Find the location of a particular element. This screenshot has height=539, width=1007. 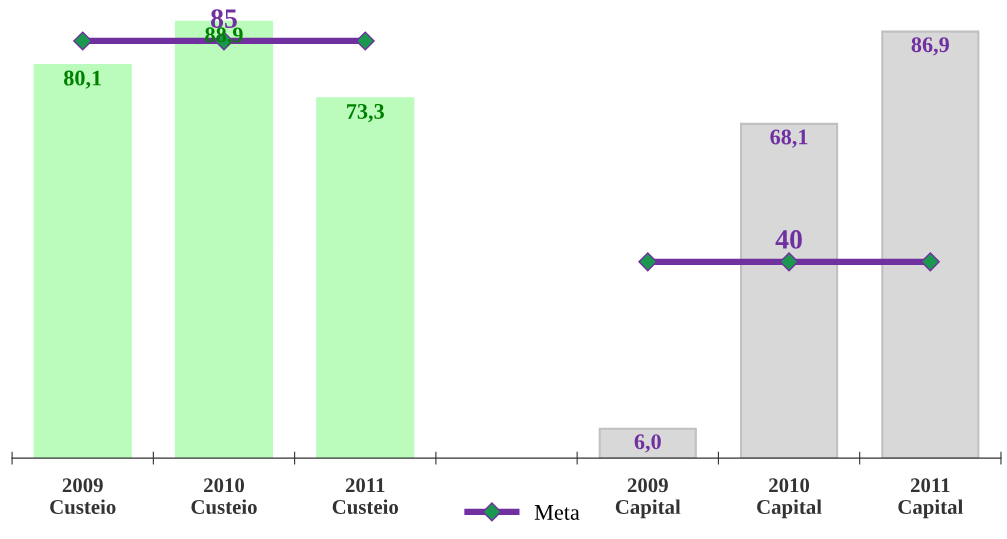

data-label: 85 is located at coordinates (224, 18).